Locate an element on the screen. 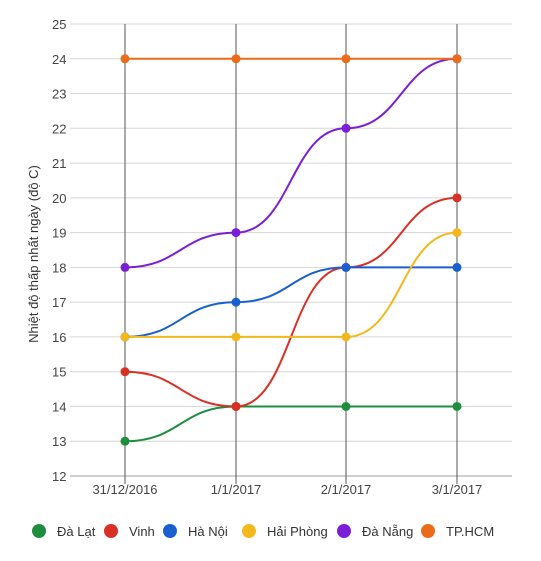 This screenshot has width=541, height=561. y-tick-label: 18 is located at coordinates (59, 267).